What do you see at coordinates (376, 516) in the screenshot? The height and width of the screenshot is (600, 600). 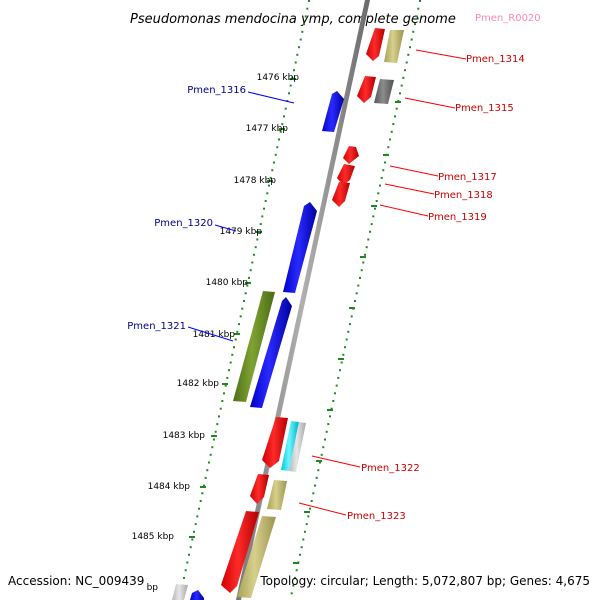 I see `gene-label-pmen-1323: Pmen_1323` at bounding box center [376, 516].